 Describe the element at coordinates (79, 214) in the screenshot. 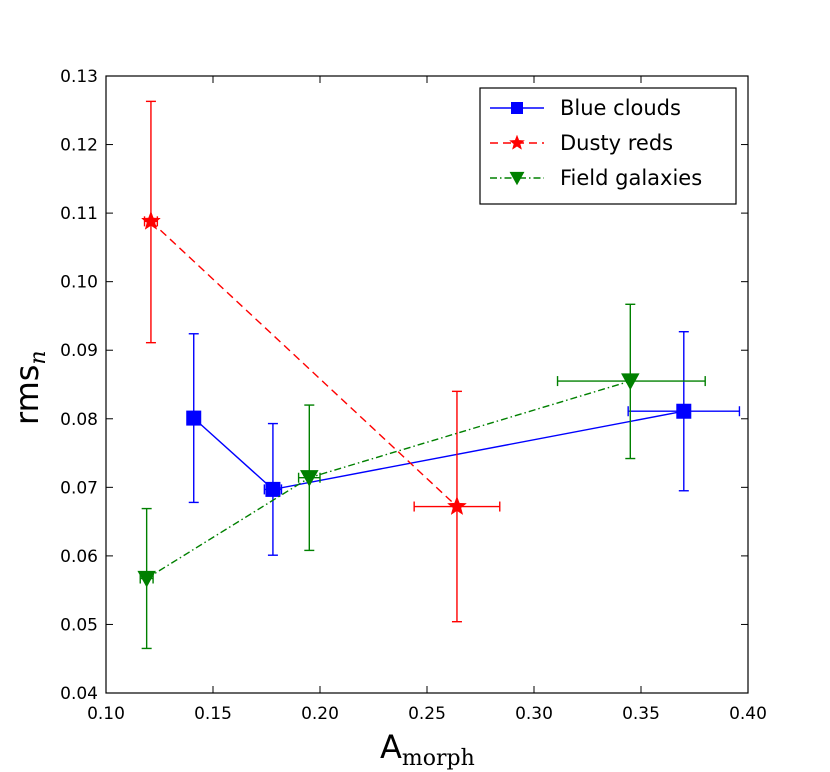

I see `y-tick-label: 0.11` at that location.